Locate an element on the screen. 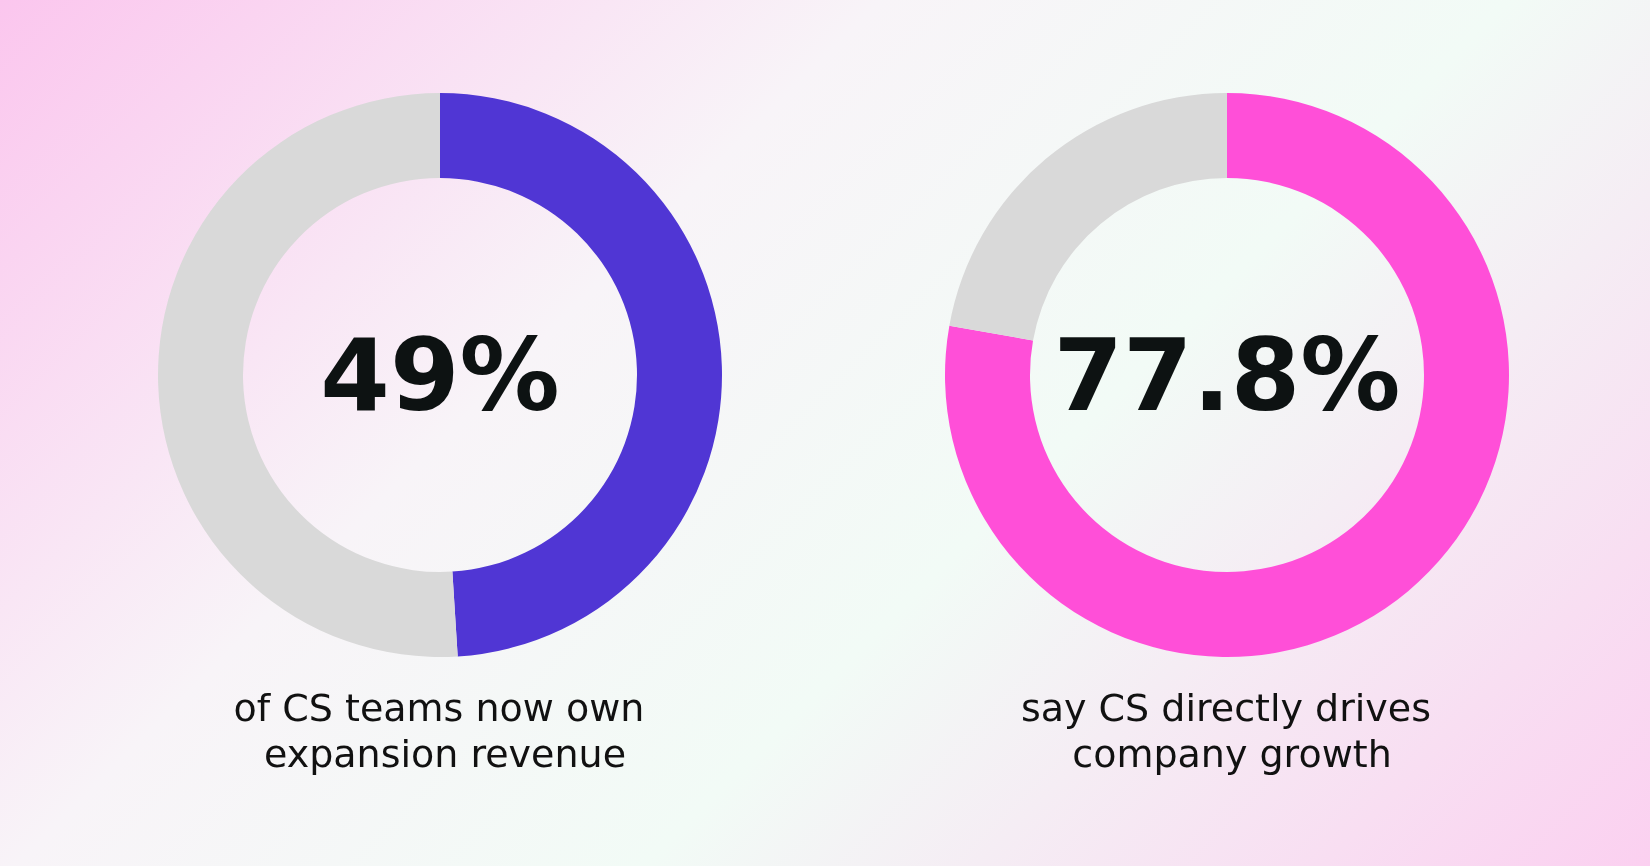  text: 77.8% is located at coordinates (1227, 375).